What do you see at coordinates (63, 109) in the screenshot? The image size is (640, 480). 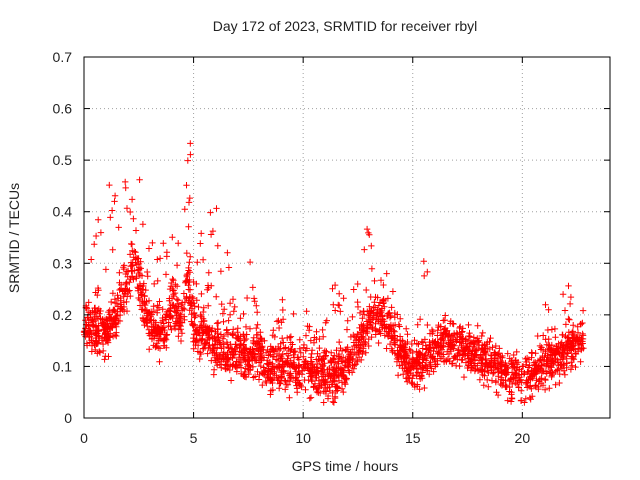 I see `y-tick-label: 0.6` at bounding box center [63, 109].